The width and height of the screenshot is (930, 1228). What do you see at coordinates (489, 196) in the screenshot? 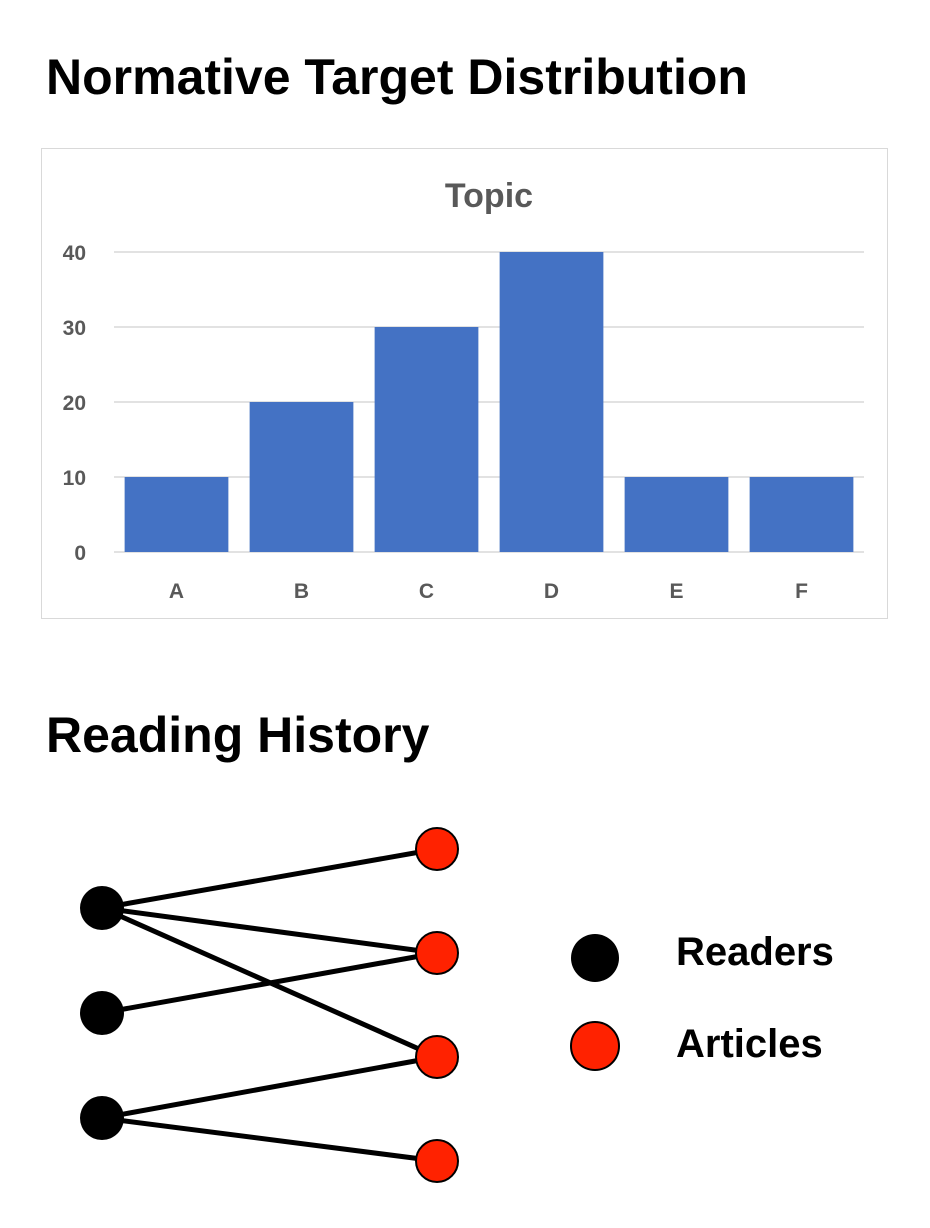
I see `chart-title: Topic` at bounding box center [489, 196].